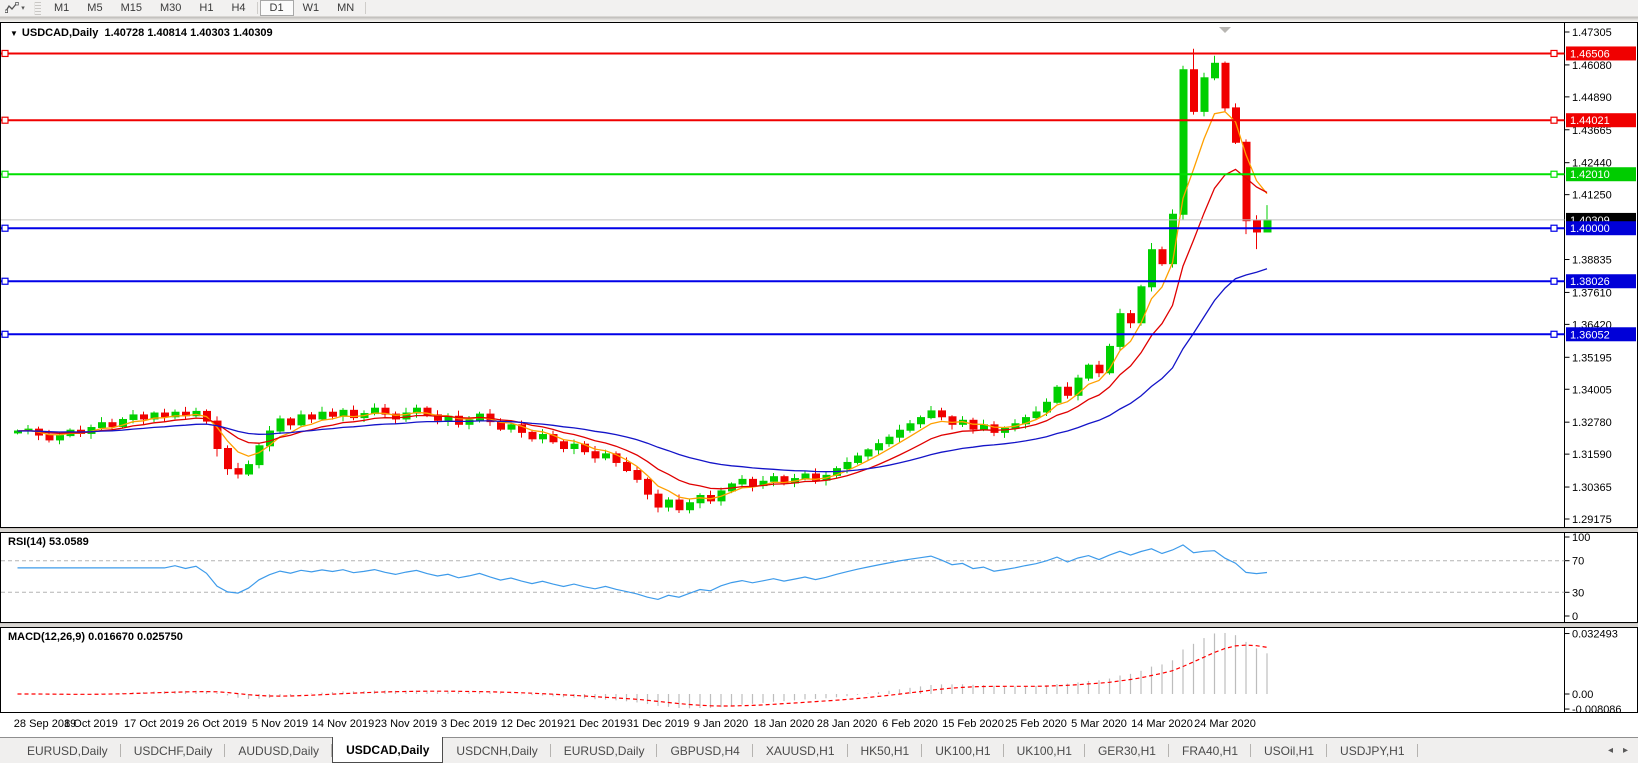  What do you see at coordinates (1592, 196) in the screenshot?
I see `price-tick-label: 1.41250` at bounding box center [1592, 196].